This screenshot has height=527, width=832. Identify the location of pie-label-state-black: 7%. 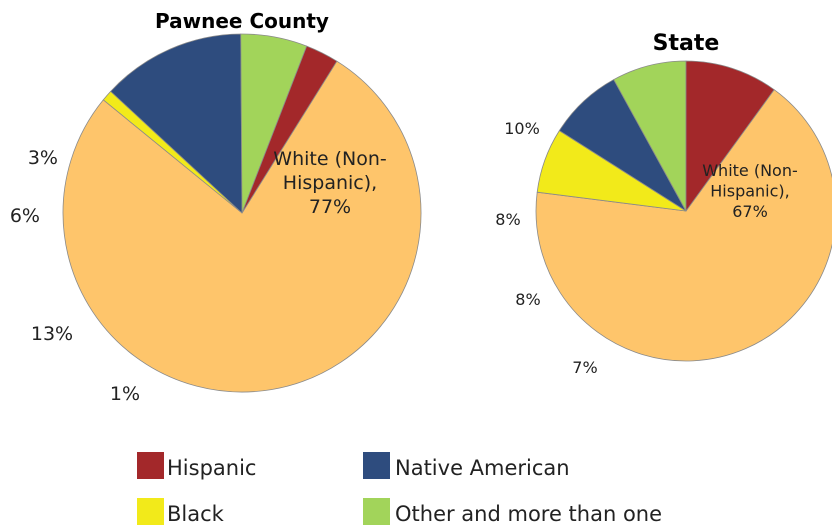
(584, 367).